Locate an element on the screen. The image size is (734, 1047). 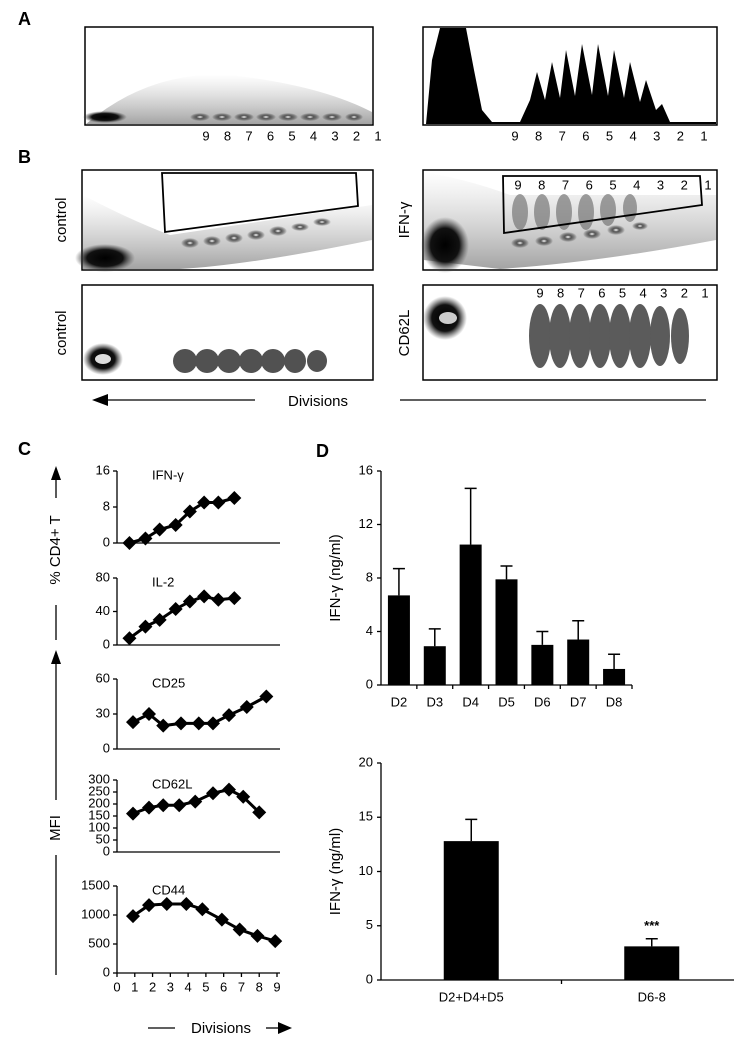
x-tick-label: 3 is located at coordinates (170, 986).